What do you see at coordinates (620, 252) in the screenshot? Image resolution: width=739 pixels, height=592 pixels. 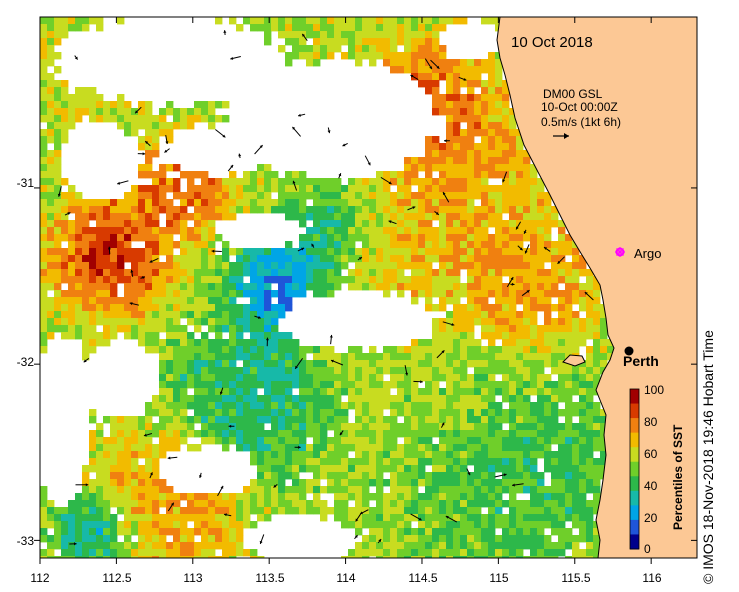 I see `argo-marker` at bounding box center [620, 252].